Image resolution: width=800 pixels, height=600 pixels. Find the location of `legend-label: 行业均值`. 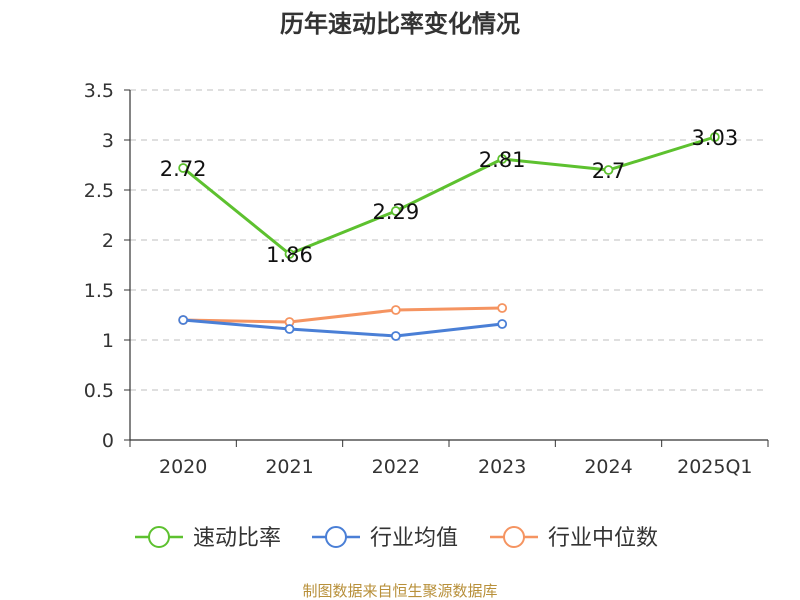

legend-label: 行业均值 is located at coordinates (414, 538).